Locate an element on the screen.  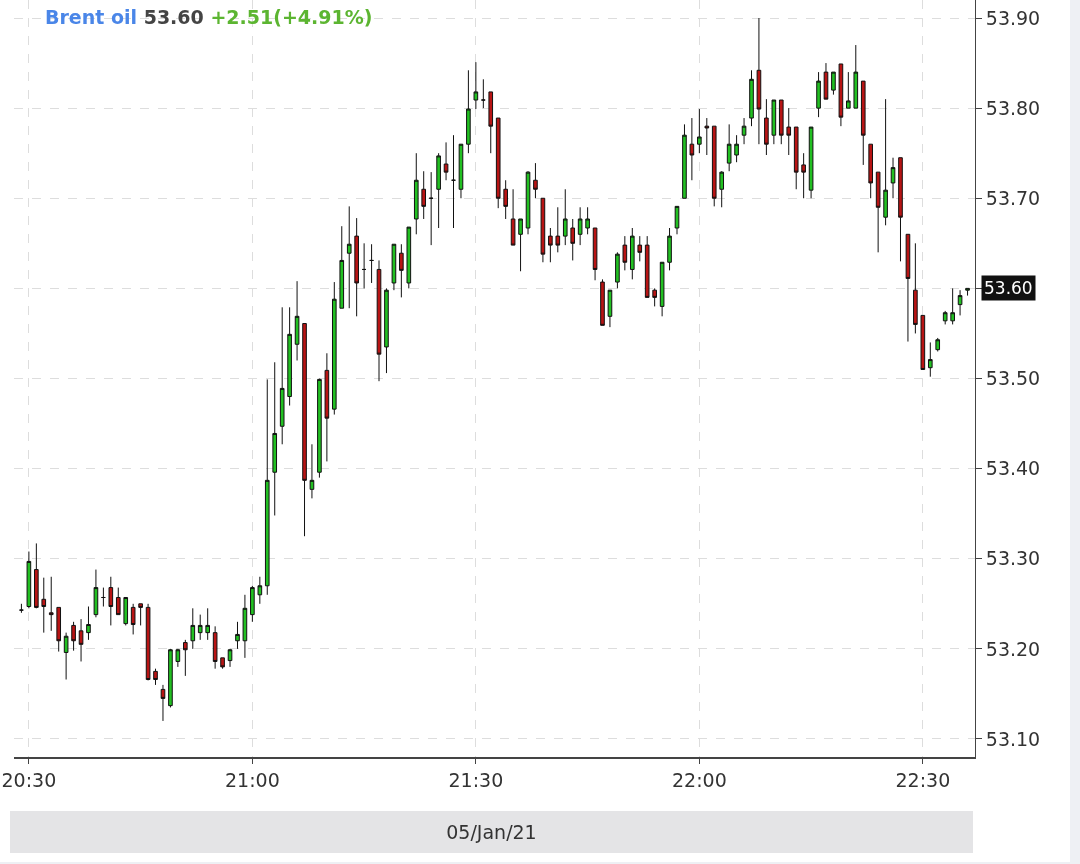
x-tick-label: 21:00 is located at coordinates (252, 779).